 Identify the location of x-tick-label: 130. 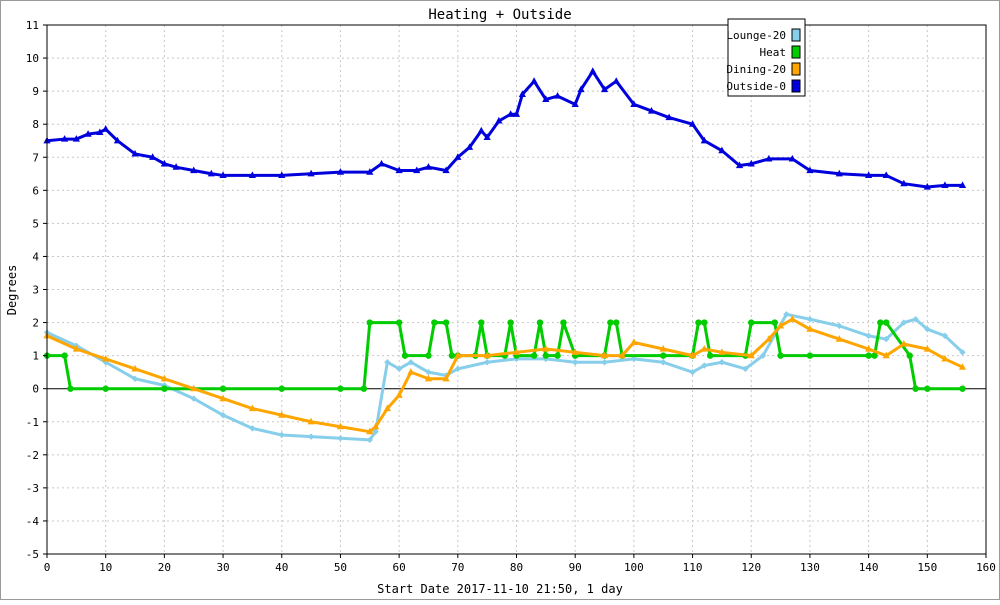
(810, 567).